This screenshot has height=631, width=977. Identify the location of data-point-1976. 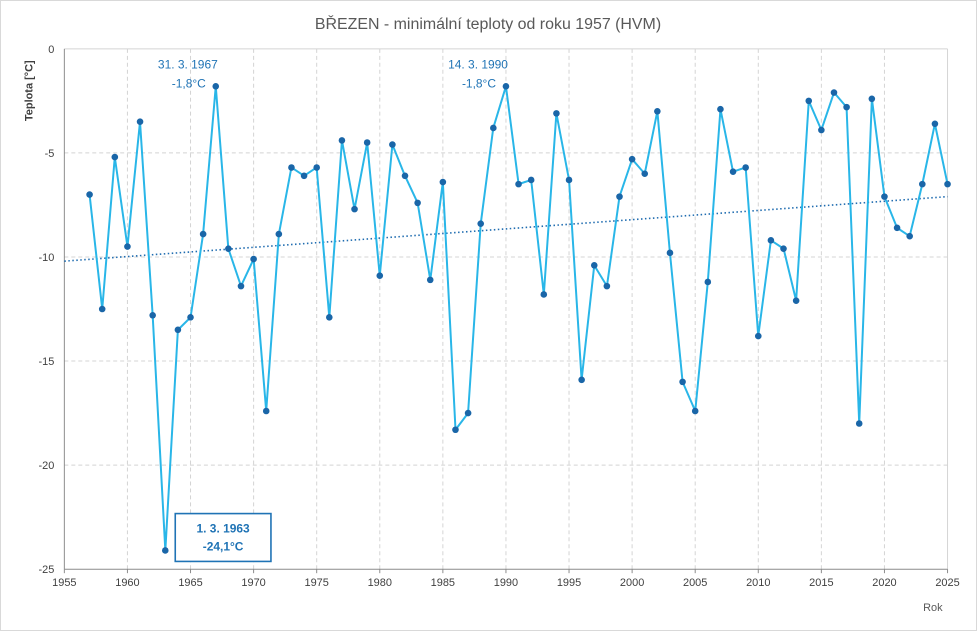
(329, 317).